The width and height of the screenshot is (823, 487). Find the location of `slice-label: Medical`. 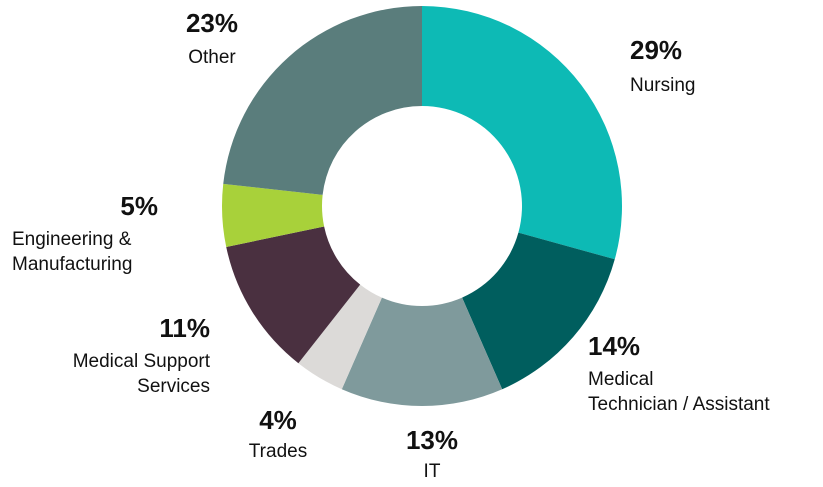

slice-label: Medical is located at coordinates (620, 379).